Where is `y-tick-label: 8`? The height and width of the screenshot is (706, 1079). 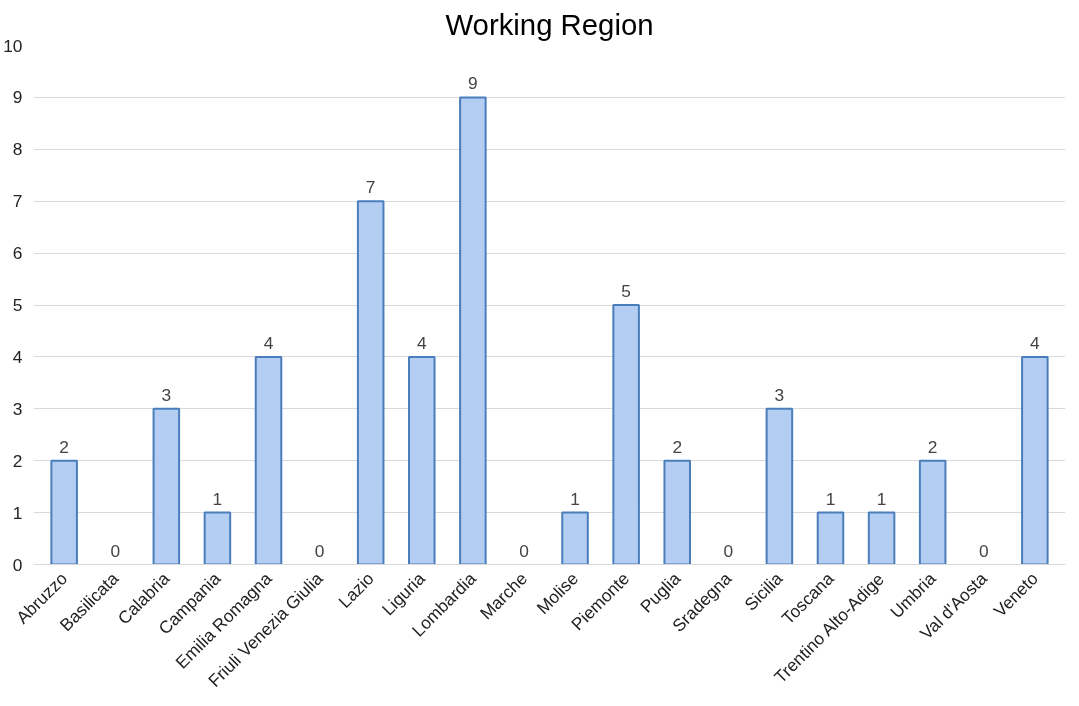
y-tick-label: 8 is located at coordinates (17, 149).